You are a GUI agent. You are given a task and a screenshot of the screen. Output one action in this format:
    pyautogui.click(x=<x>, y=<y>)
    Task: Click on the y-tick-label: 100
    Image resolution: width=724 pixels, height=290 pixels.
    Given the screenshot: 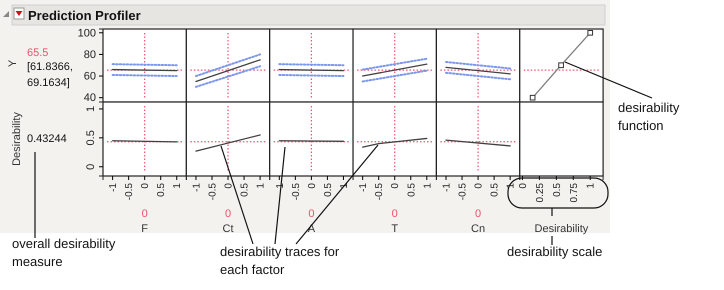 What is the action you would take?
    pyautogui.click(x=87, y=33)
    